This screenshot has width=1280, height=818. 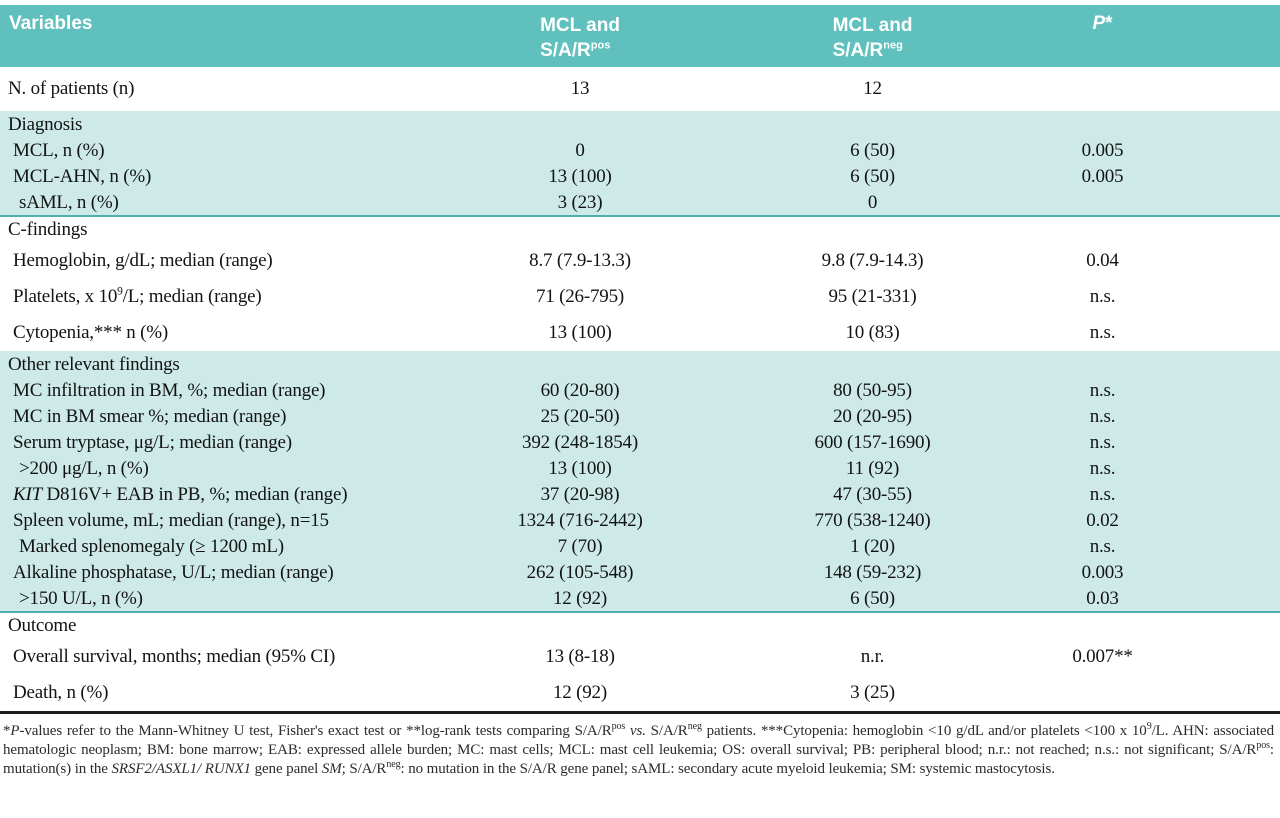 What do you see at coordinates (640, 364) in the screenshot?
I see `section-title: Other relevant findings` at bounding box center [640, 364].